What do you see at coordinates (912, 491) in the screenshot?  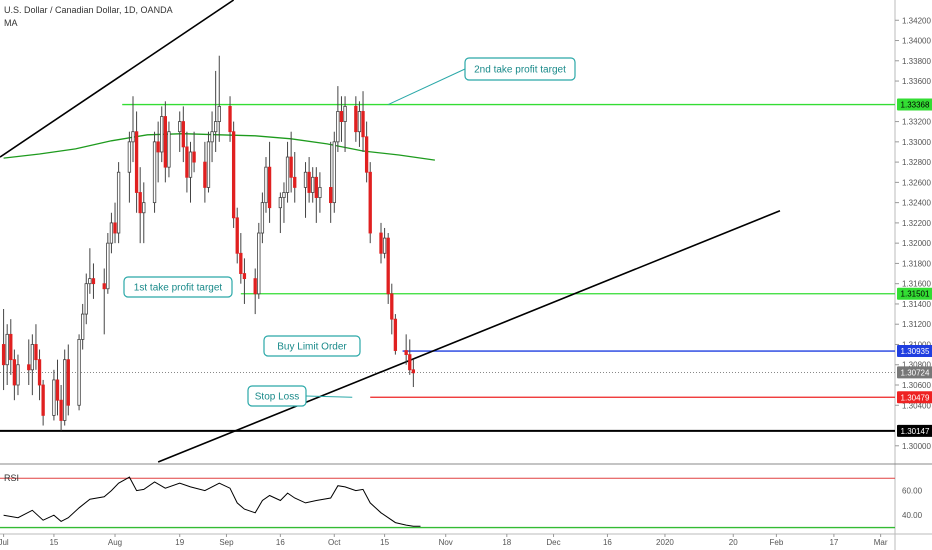 I see `rsi-tick-label: 60.00` at bounding box center [912, 491].